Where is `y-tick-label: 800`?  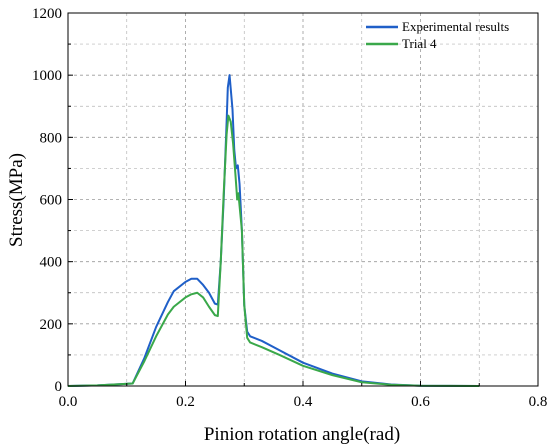 y-tick-label: 800 is located at coordinates (51, 138).